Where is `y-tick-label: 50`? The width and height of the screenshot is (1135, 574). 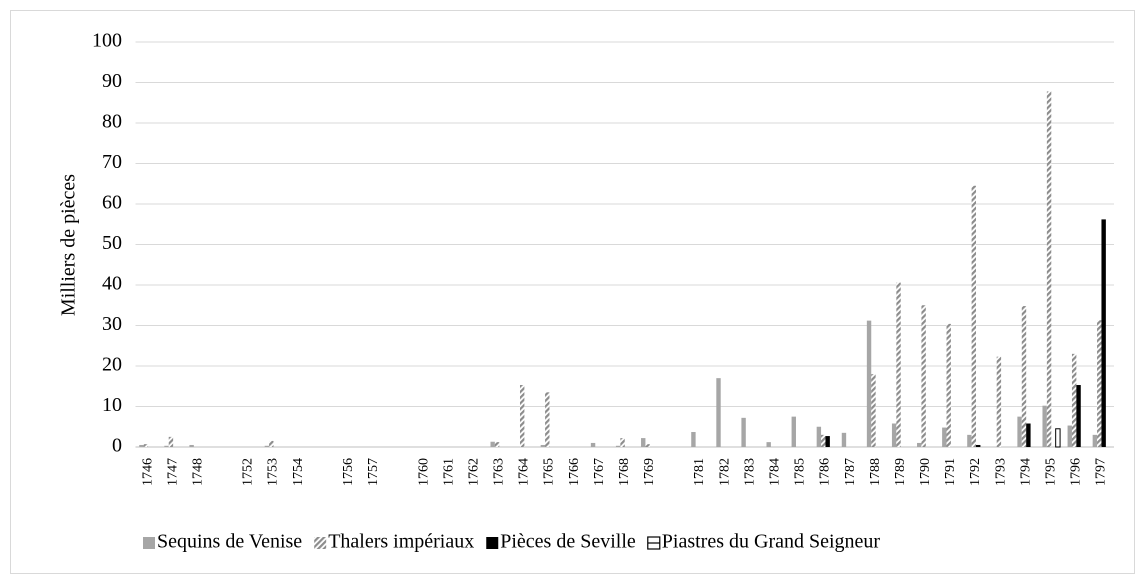 y-tick-label: 50 is located at coordinates (112, 243).